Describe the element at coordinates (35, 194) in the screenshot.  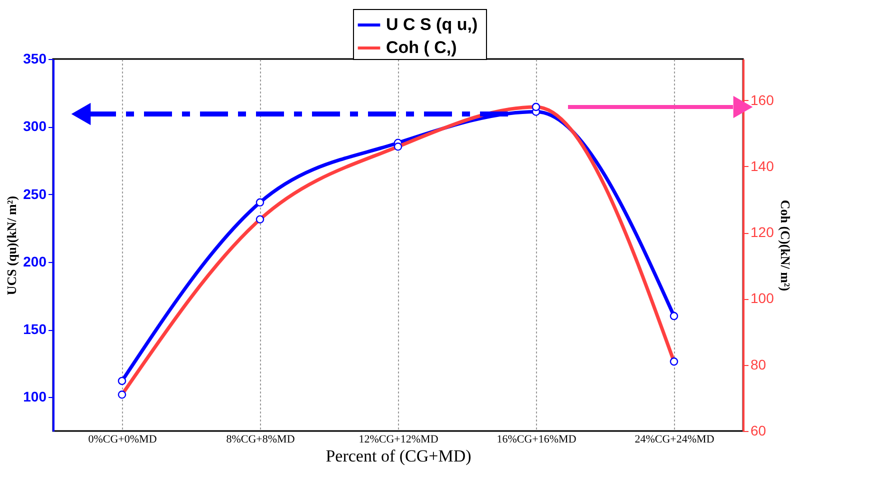
I see `y-tick-label: 250` at that location.